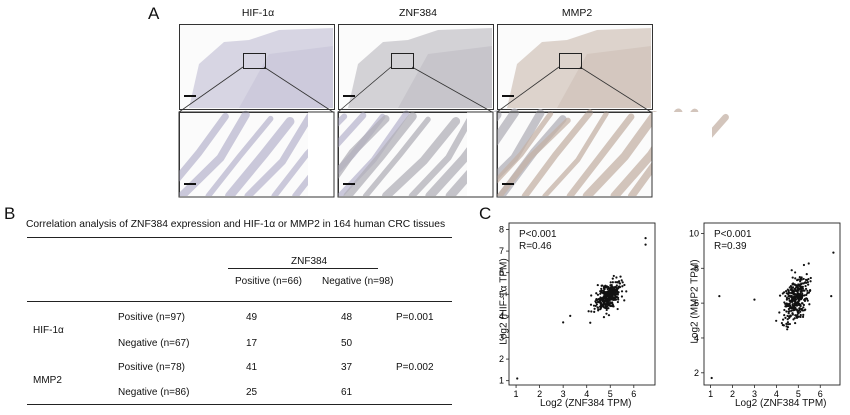  Describe the element at coordinates (539, 394) in the screenshot. I see `x-tick-label: 2` at that location.